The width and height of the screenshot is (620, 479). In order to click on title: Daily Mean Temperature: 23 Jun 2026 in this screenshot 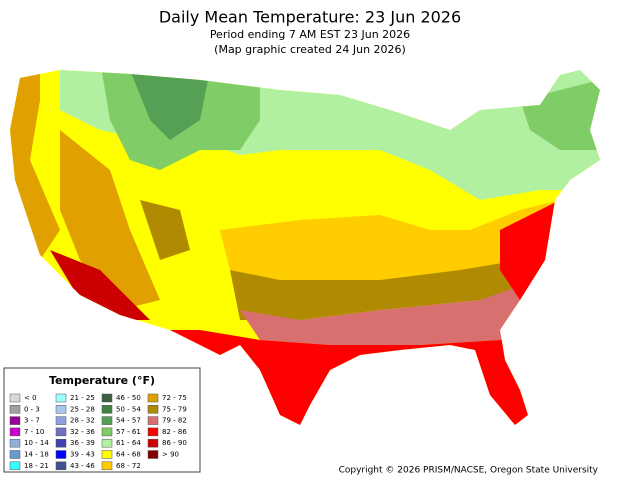, I will do `click(310, 17)`.